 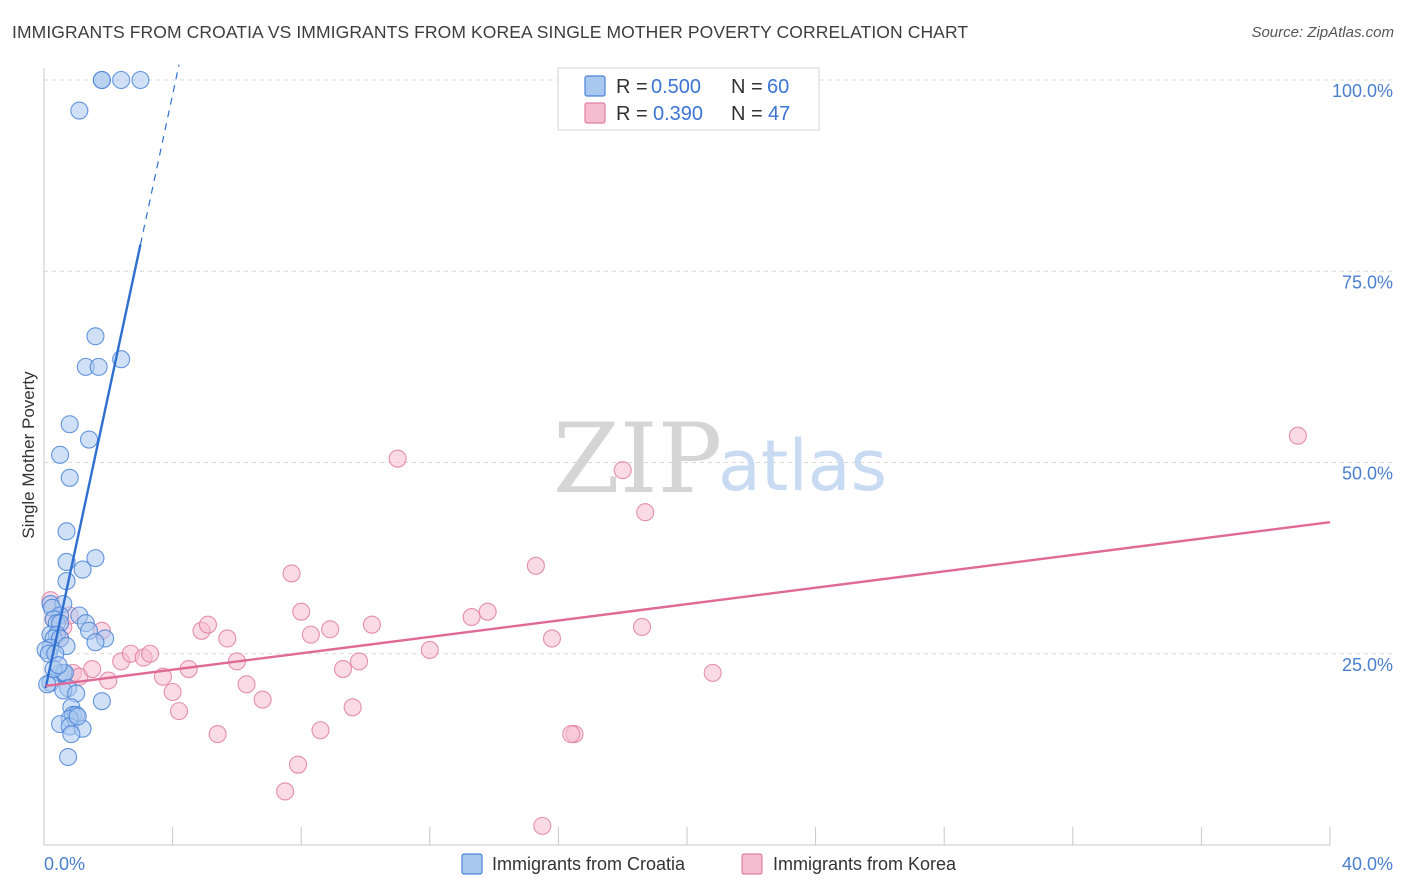 I want to click on stats-swatch-croatia, so click(x=595, y=86).